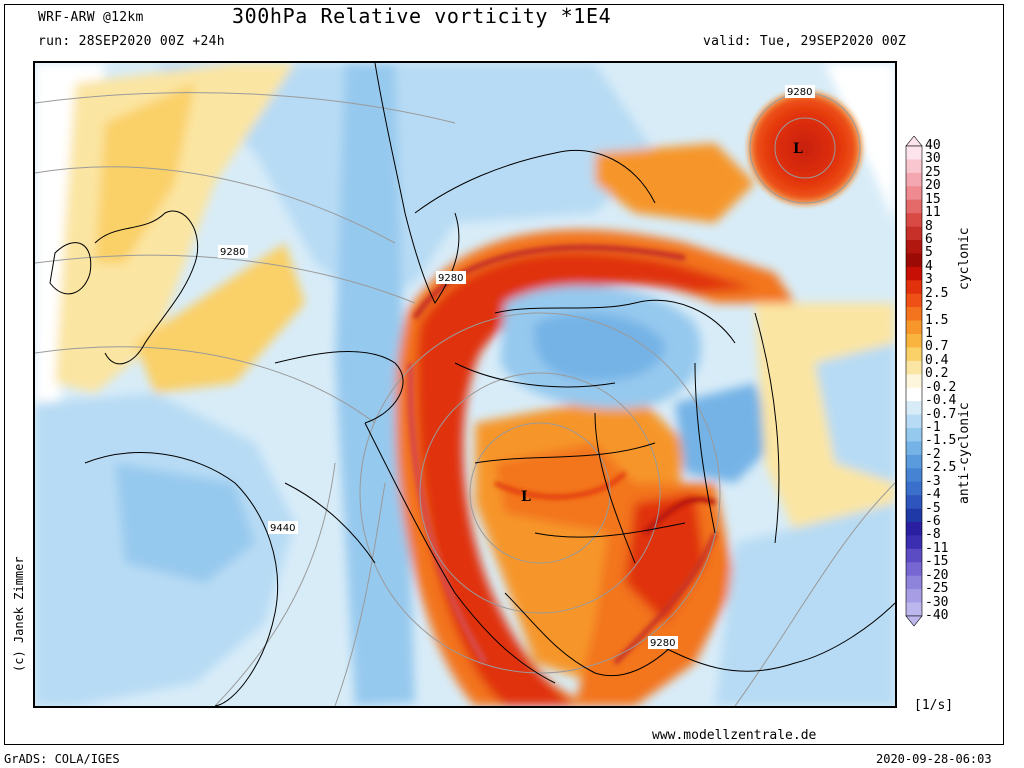 This screenshot has height=768, width=1024. I want to click on colorbar-tick-label: -3, so click(933, 481).